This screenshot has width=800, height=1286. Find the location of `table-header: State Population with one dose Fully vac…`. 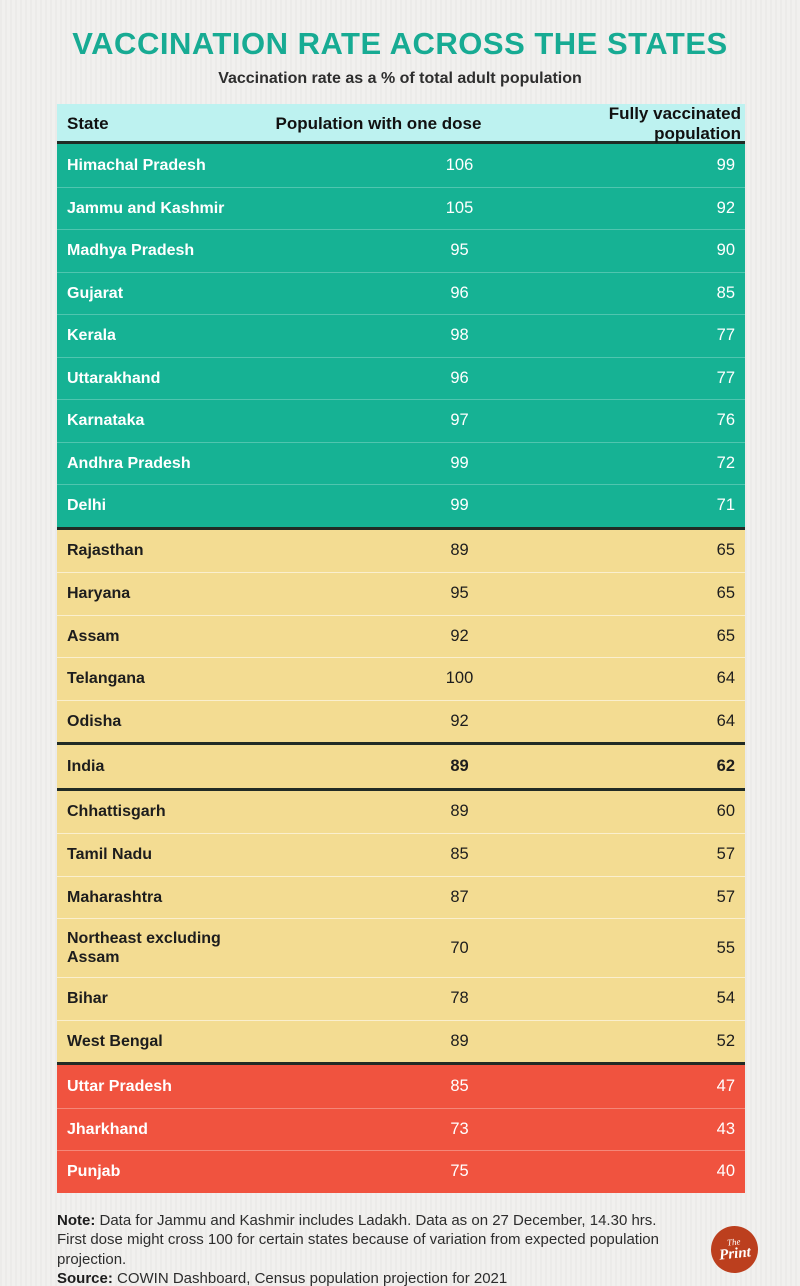

table-header: State Population with one dose Fully vac… is located at coordinates (401, 123).